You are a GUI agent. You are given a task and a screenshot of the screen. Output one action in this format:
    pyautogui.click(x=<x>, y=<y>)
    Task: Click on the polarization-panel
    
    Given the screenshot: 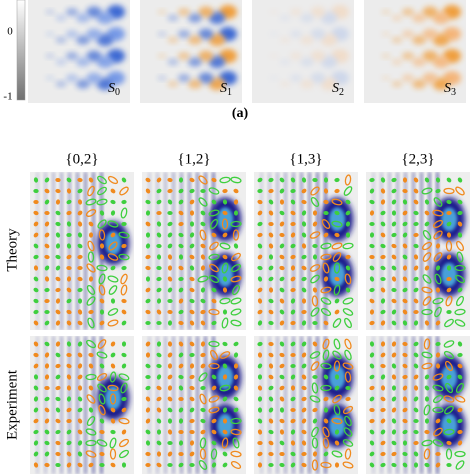 What is the action you would take?
    pyautogui.click(x=82, y=405)
    